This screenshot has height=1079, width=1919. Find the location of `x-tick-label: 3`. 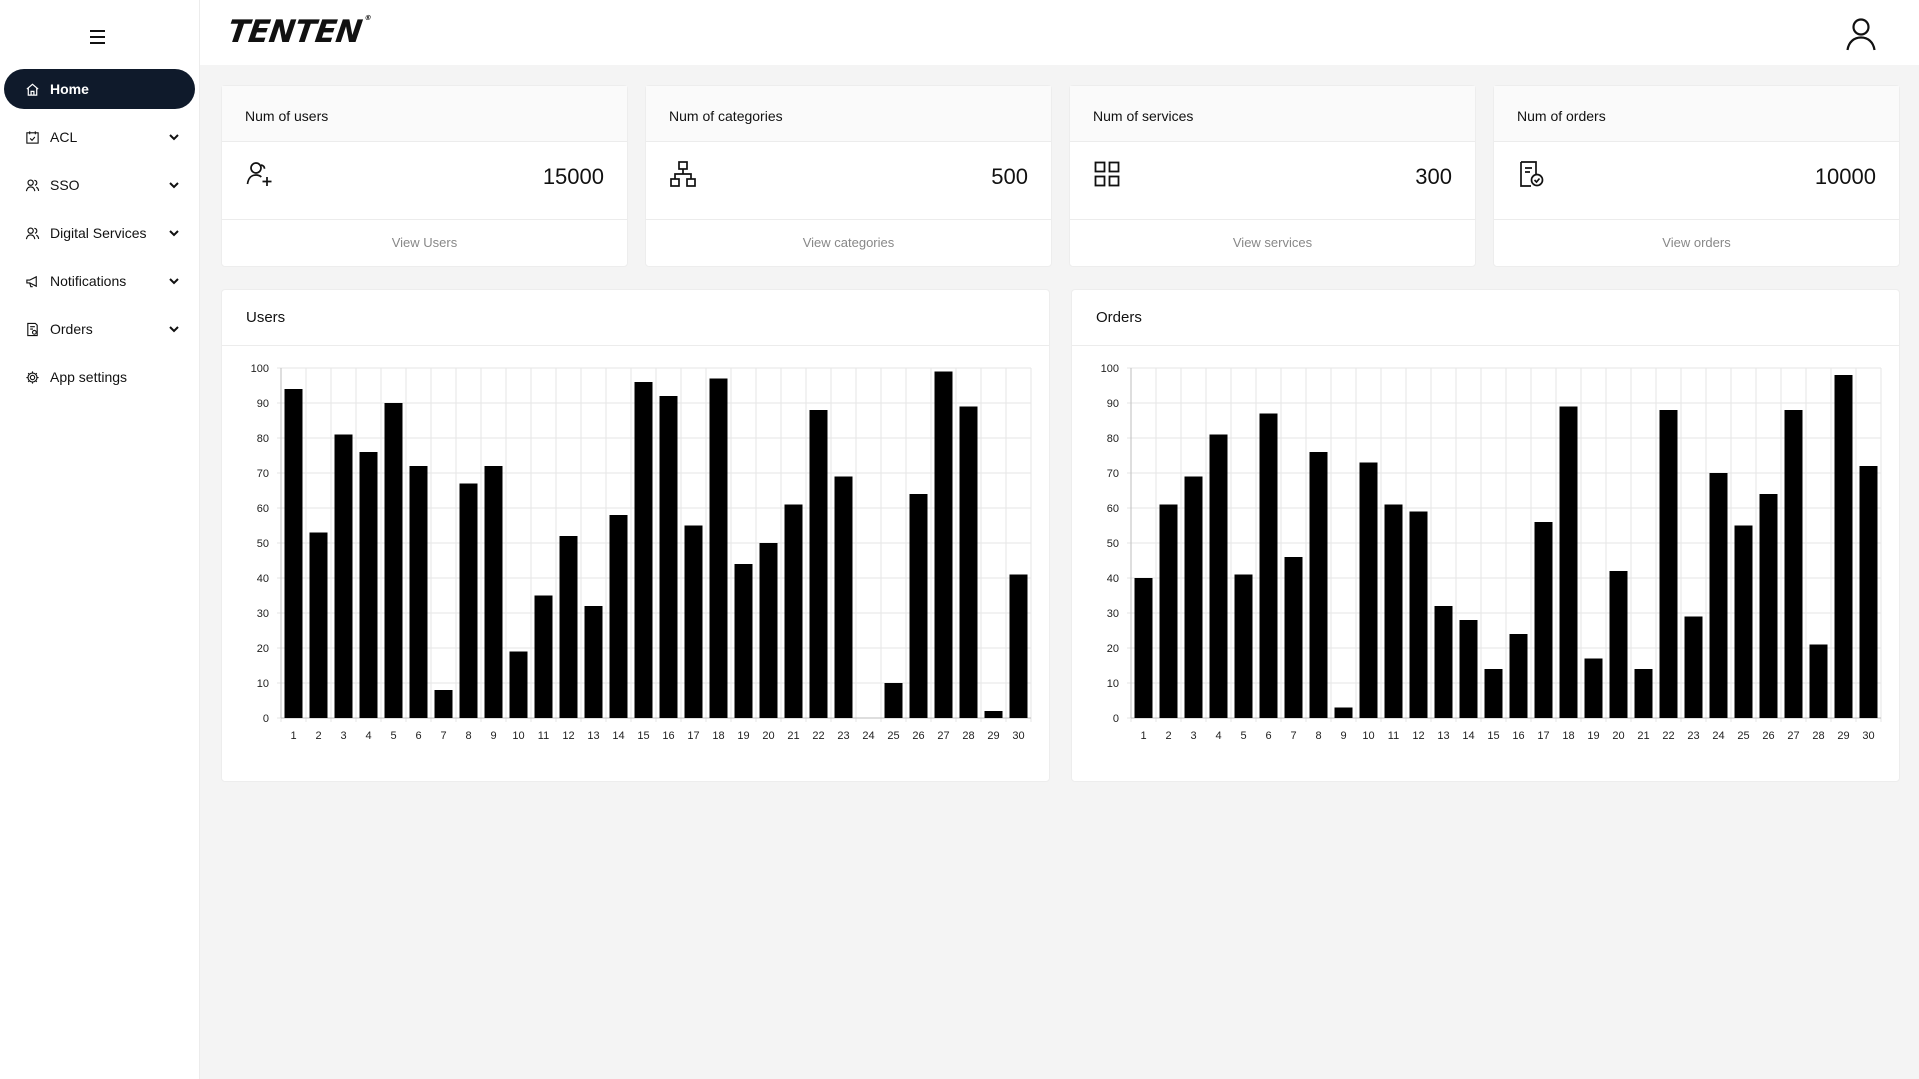

x-tick-label: 3 is located at coordinates (1193, 736).